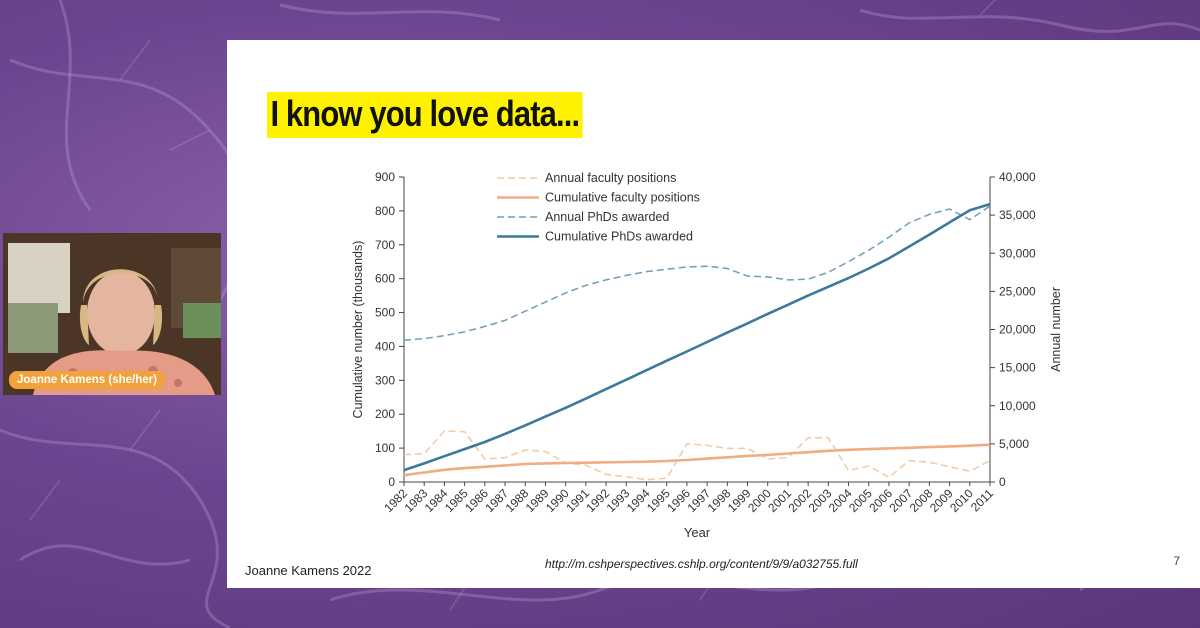 The width and height of the screenshot is (1200, 628). Describe the element at coordinates (385, 279) in the screenshot. I see `left-tick-label: 600` at that location.